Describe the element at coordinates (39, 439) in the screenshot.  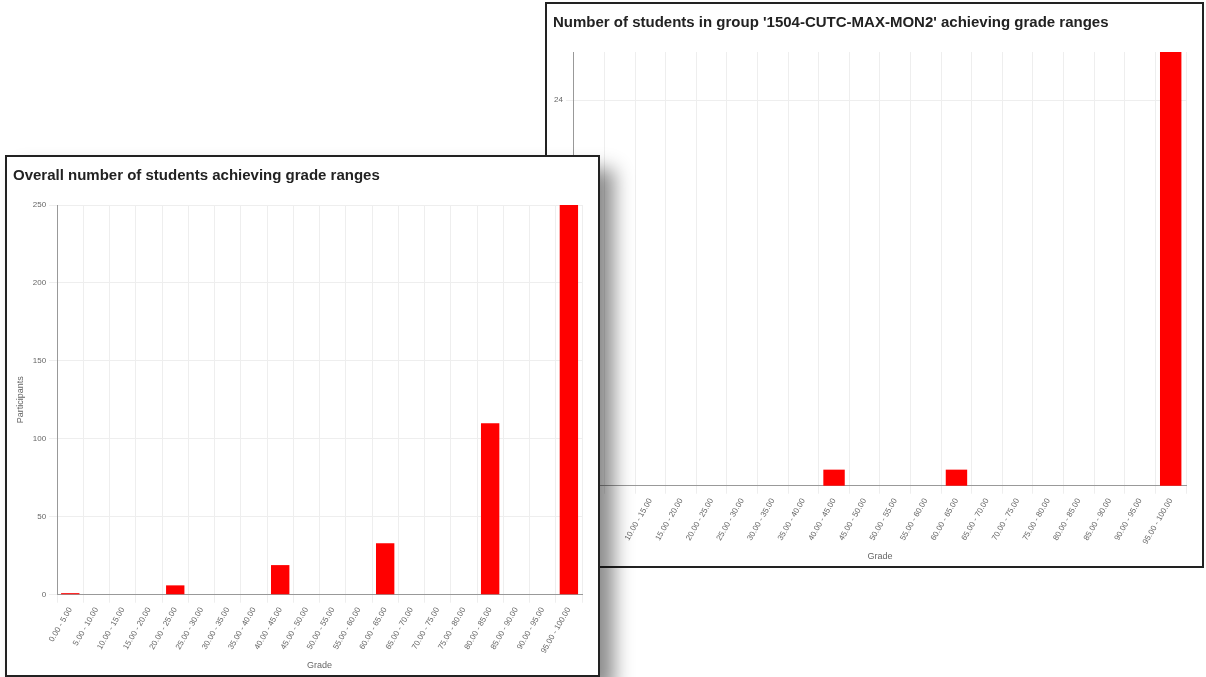
I see `y-tick-label: 100` at that location.